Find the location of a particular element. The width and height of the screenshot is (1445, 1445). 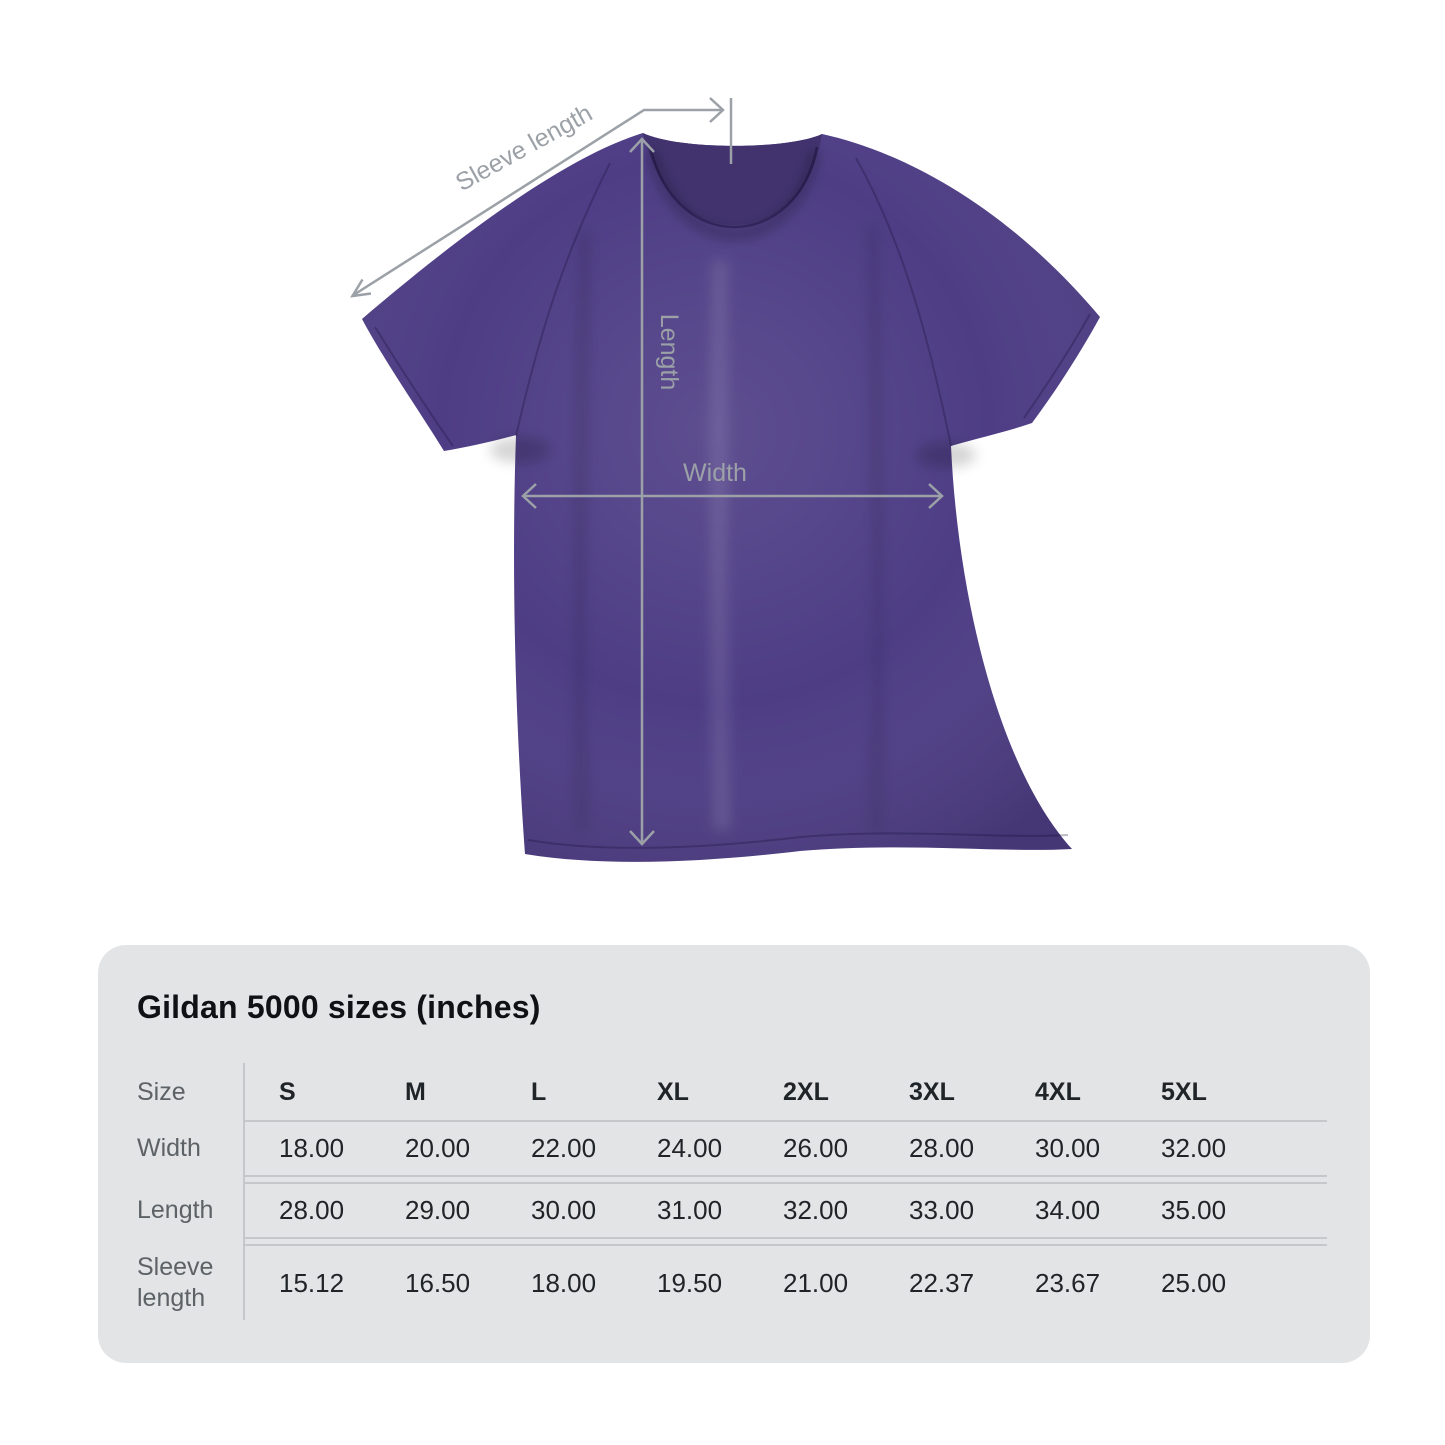

width-arrowhead-left is located at coordinates (529, 496).